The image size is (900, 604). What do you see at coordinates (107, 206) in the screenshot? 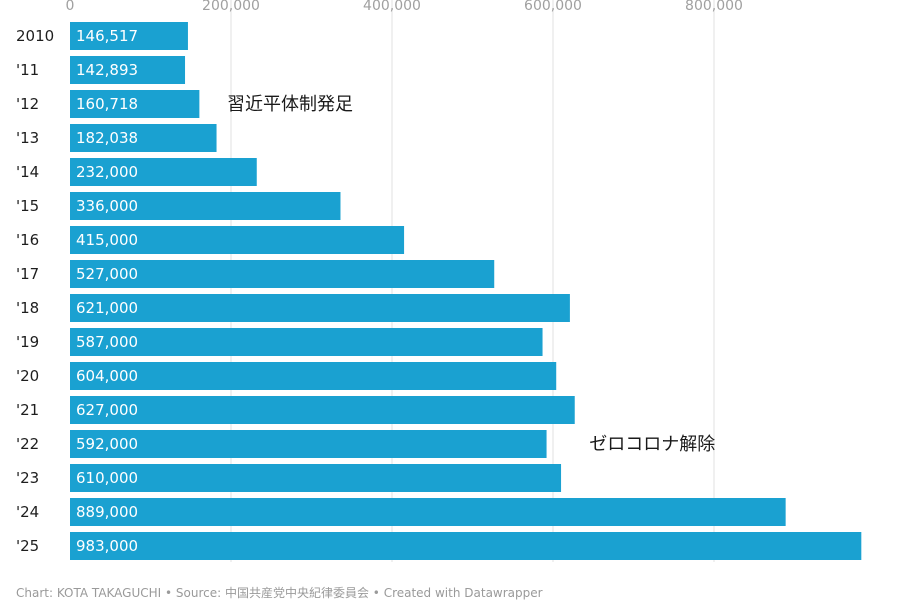
I see `bar-value-label: 336,000` at bounding box center [107, 206].